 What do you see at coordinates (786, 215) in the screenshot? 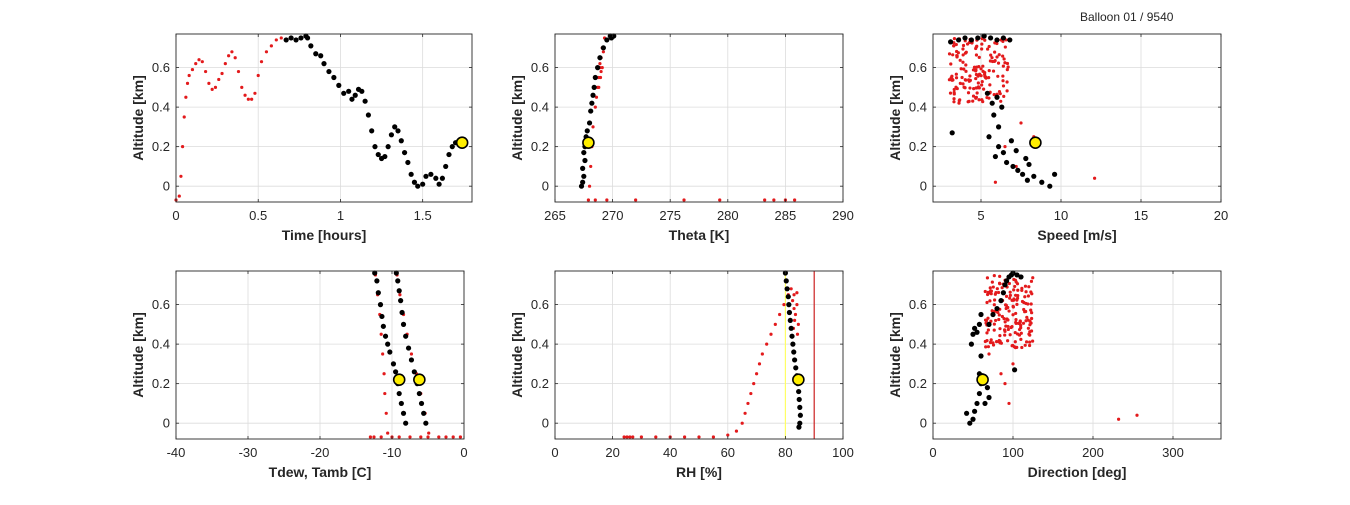
I see `x-tick-label: 285` at bounding box center [786, 215].